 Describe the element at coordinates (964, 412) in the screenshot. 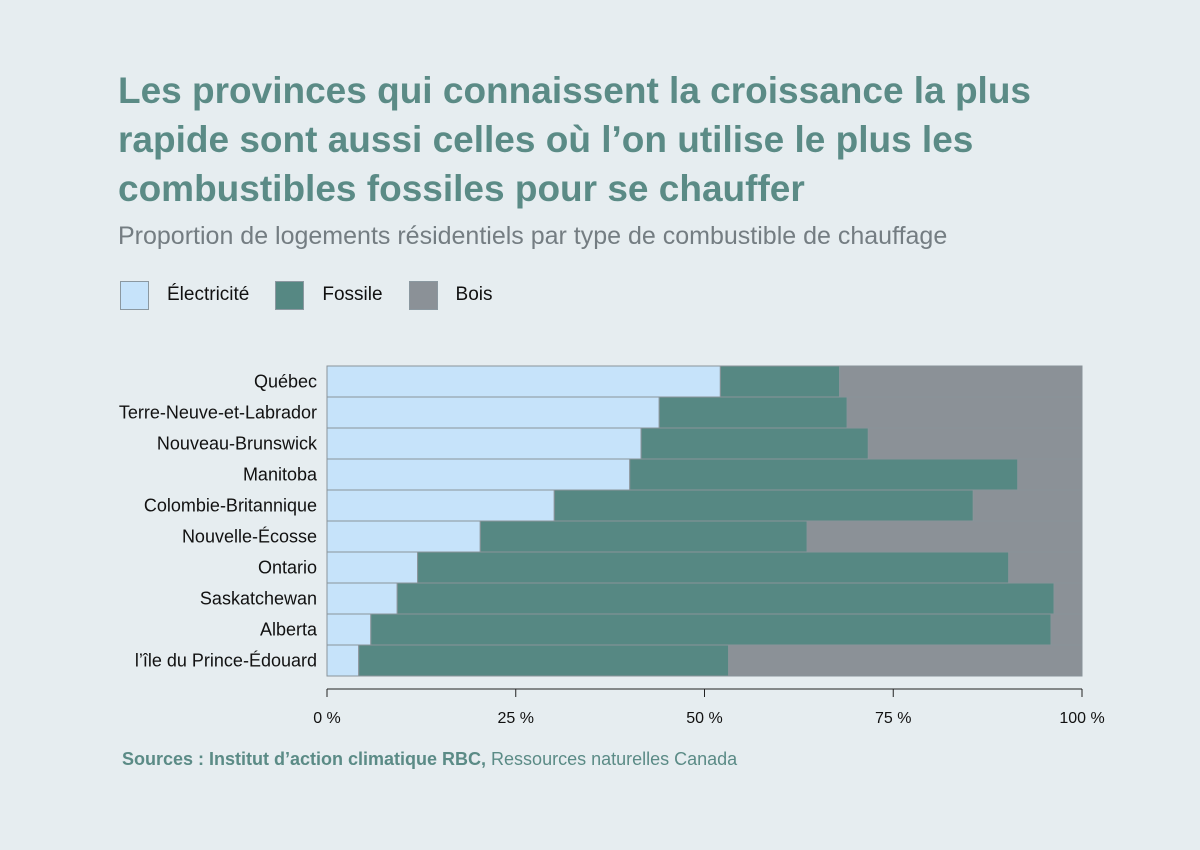

I see `bar-bois-terre-neuve-et-labrador` at that location.